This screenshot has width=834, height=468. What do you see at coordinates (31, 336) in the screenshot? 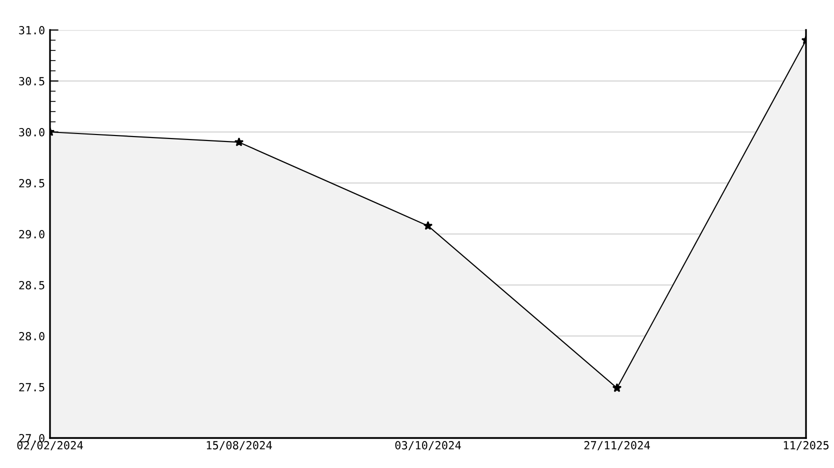
I see `y-tick-label: 28.0` at bounding box center [31, 336].